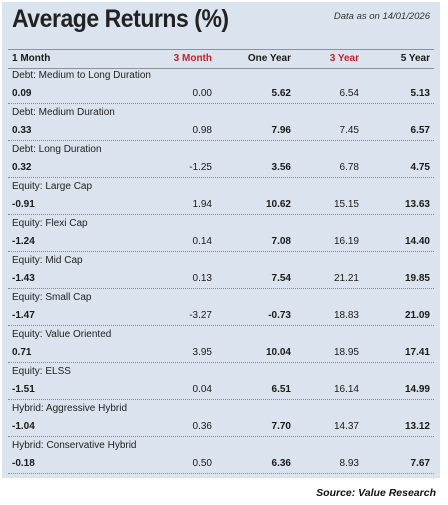 This screenshot has width=448, height=505. Describe the element at coordinates (417, 426) in the screenshot. I see `value-5-year: 13.12` at that location.